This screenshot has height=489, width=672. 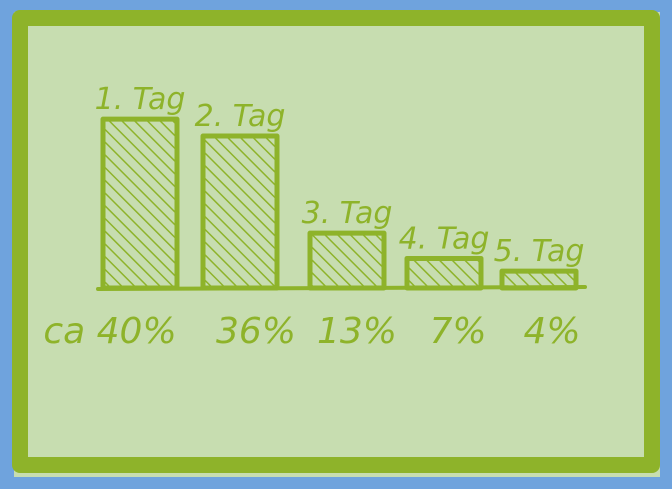 What do you see at coordinates (109, 331) in the screenshot?
I see `value-label-1: ca 40%` at bounding box center [109, 331].